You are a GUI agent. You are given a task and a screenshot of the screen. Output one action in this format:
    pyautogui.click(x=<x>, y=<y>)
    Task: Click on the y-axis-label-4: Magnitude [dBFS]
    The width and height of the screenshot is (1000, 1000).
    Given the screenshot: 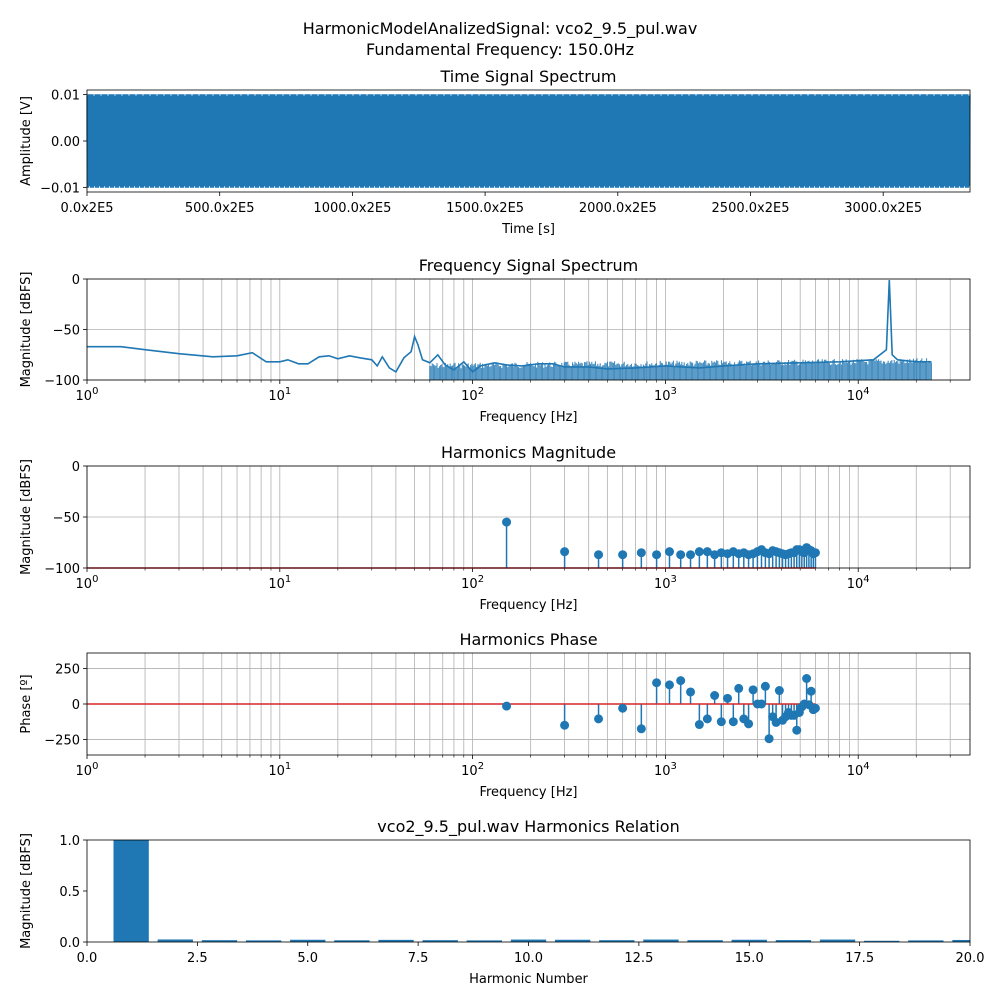 What is the action you would take?
    pyautogui.click(x=26, y=891)
    